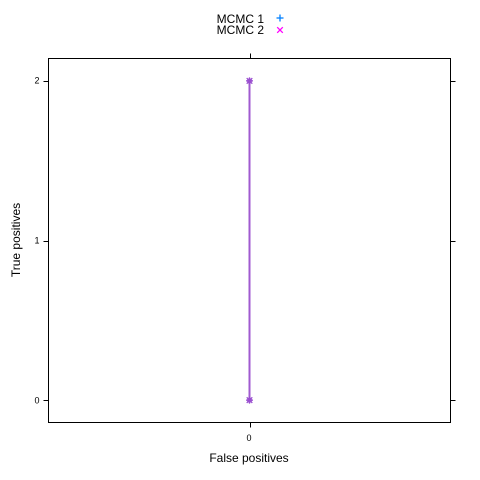 The width and height of the screenshot is (480, 480). I want to click on legend-cross-mark-b, so click(280, 30).